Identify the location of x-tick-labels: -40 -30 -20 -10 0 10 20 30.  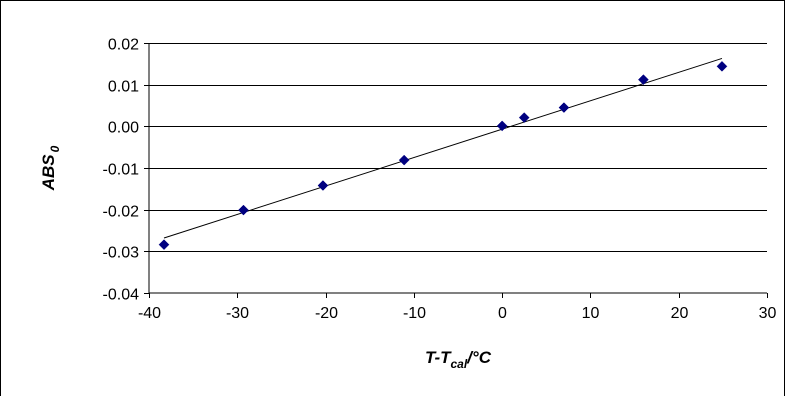
(457, 313).